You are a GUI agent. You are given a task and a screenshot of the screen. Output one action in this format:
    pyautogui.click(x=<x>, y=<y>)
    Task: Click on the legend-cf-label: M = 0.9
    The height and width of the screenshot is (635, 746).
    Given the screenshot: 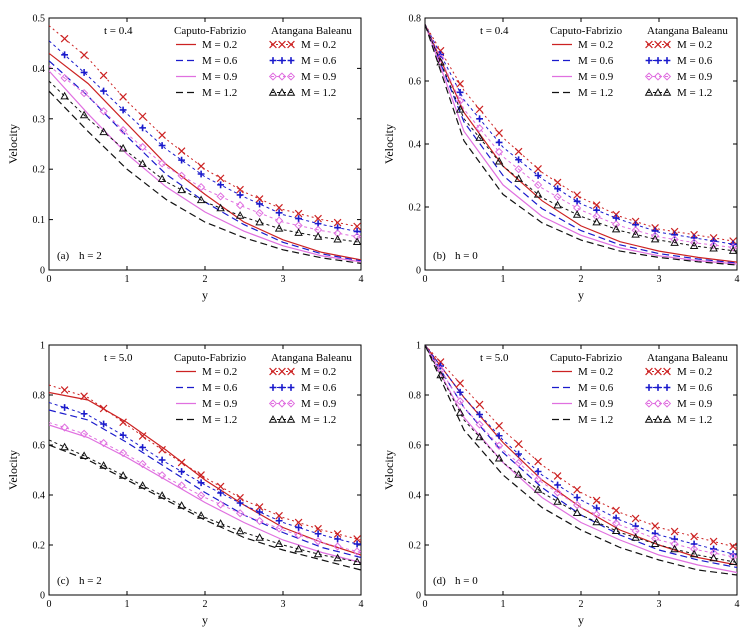 What is the action you would take?
    pyautogui.click(x=220, y=404)
    